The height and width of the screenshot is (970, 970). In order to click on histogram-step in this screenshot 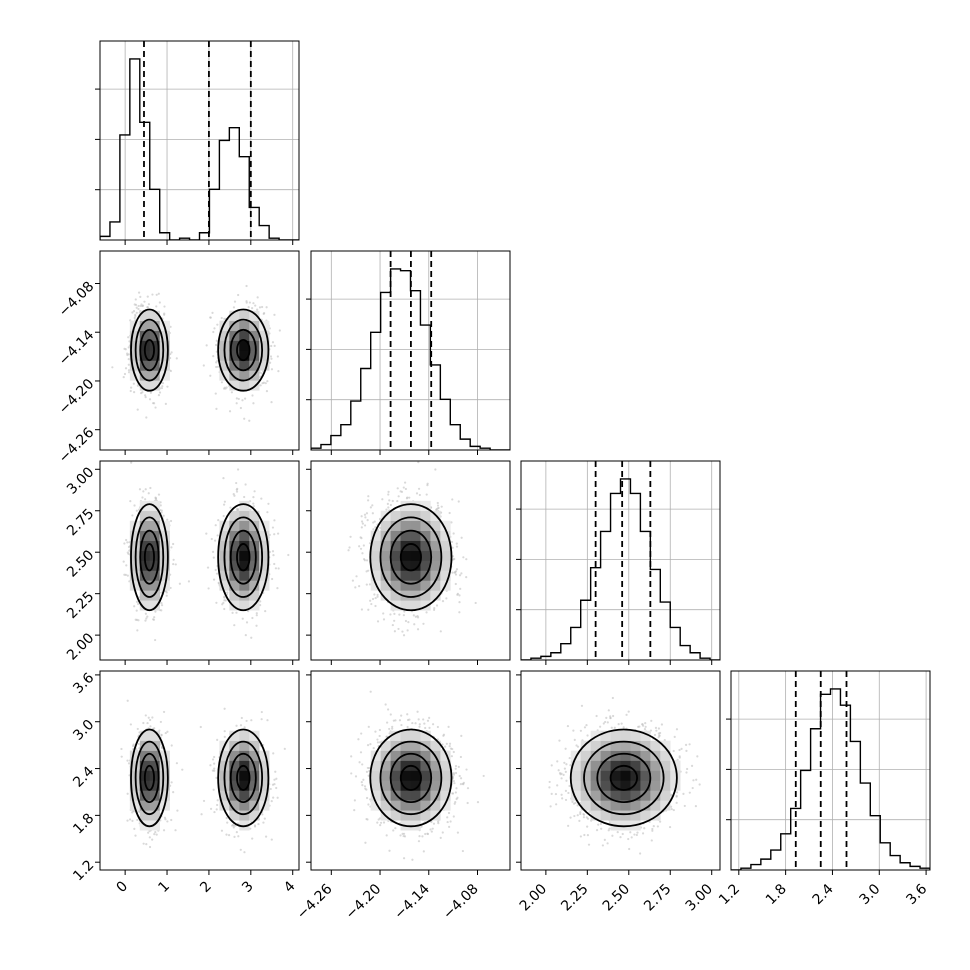, I will do `click(199, 149)`.